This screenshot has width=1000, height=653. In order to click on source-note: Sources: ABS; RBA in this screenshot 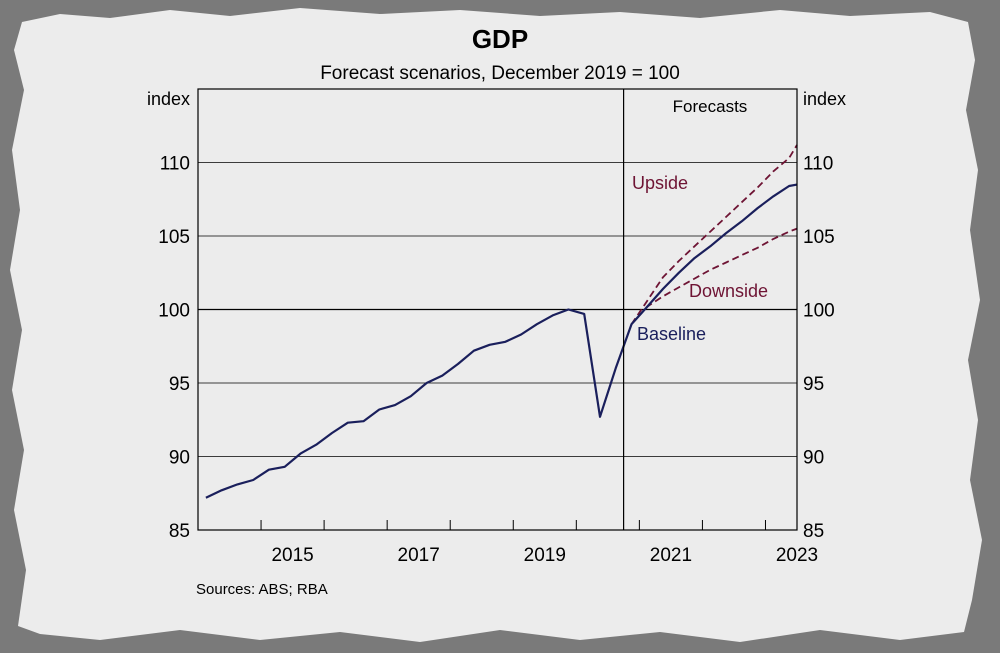, I will do `click(262, 589)`.